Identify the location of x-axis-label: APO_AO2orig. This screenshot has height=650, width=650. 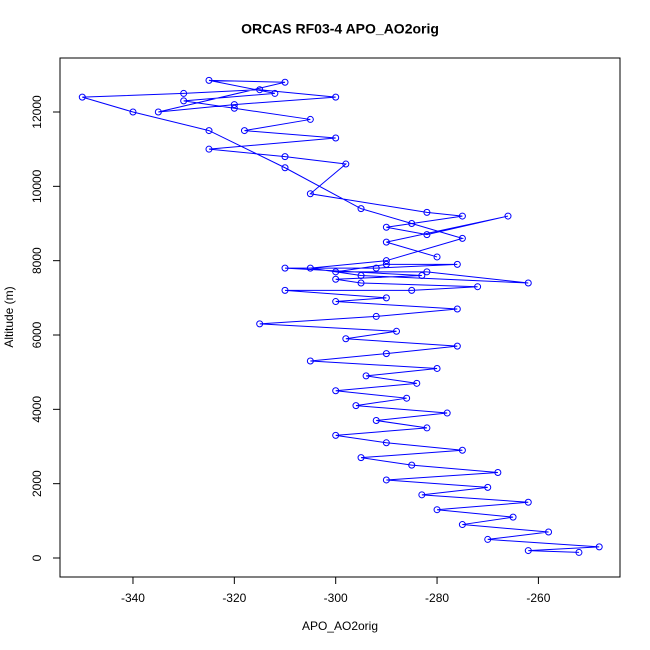
(340, 626).